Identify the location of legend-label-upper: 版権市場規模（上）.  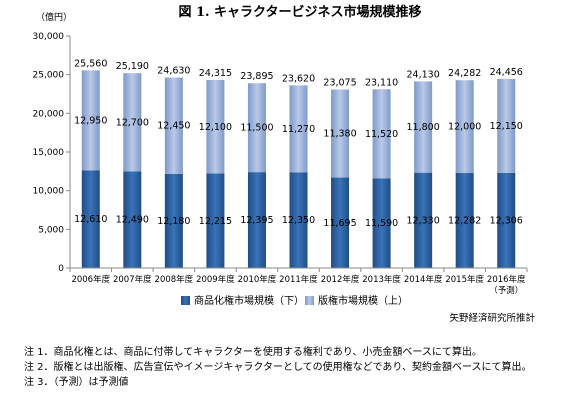
(363, 300).